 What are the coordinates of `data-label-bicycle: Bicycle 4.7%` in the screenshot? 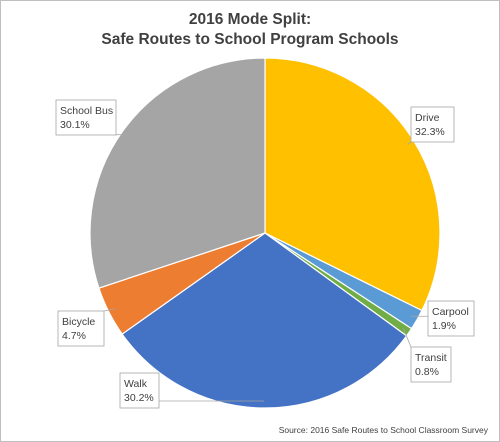 It's located at (81, 328).